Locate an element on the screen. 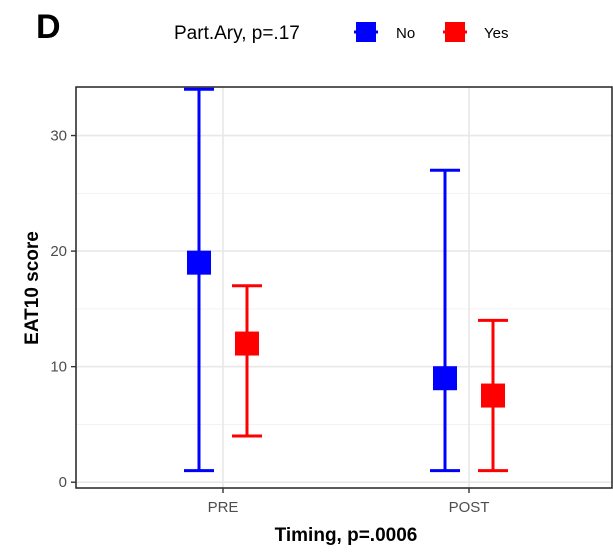 The image size is (613, 556). x-tick-label: PRE is located at coordinates (223, 507).